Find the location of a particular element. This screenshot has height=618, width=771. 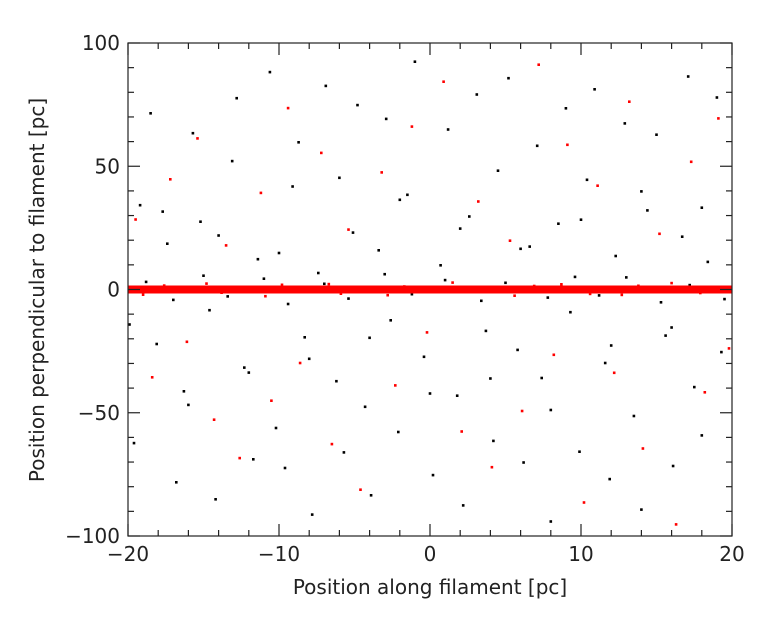

x-axis-label: Position along filament [pc] is located at coordinates (430, 587).